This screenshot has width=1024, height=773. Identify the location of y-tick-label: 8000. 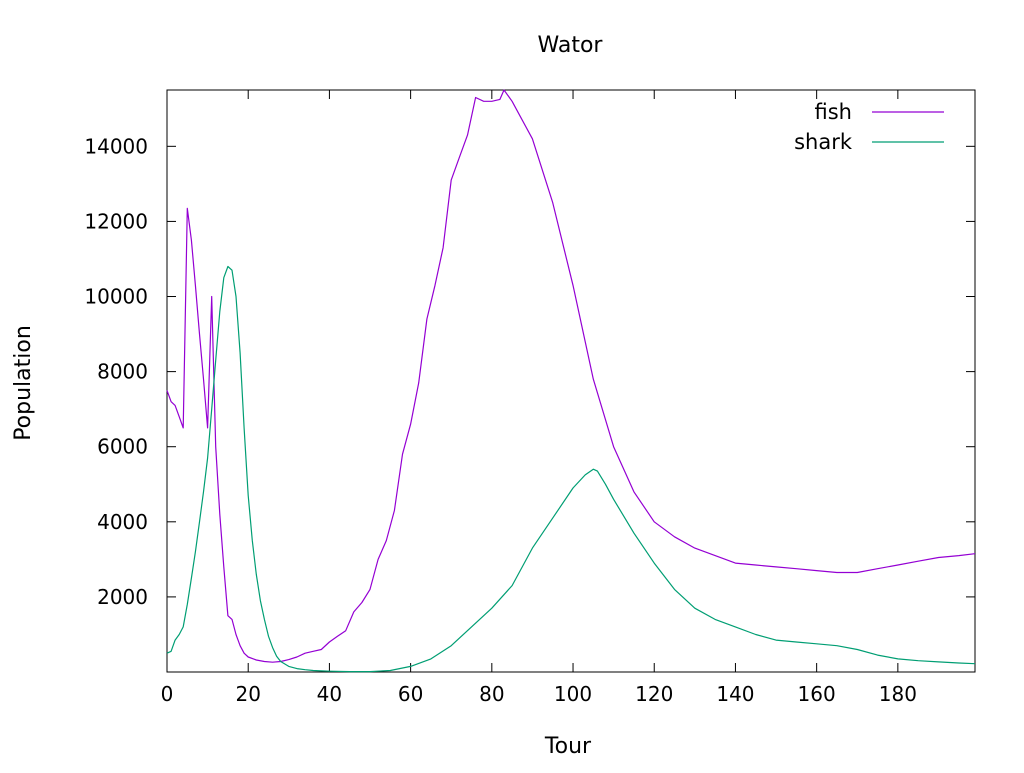
(122, 372).